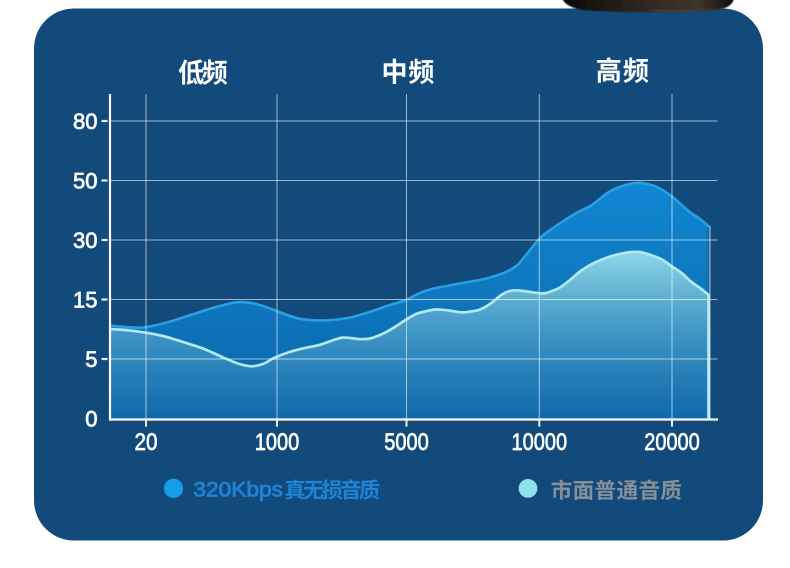  Describe the element at coordinates (406, 442) in the screenshot. I see `svg-text: 5000` at that location.